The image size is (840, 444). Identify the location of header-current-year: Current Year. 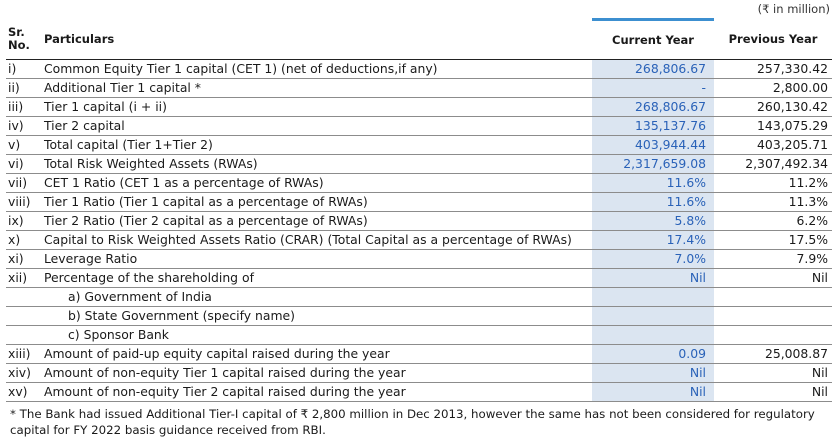
(653, 39).